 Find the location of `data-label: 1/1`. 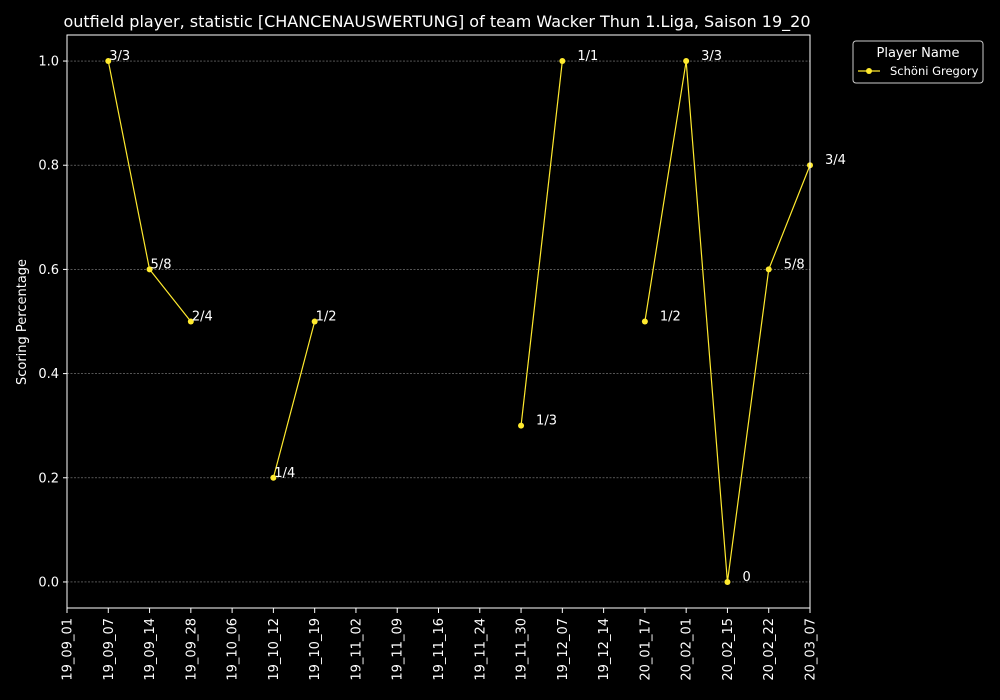

data-label: 1/1 is located at coordinates (587, 56).